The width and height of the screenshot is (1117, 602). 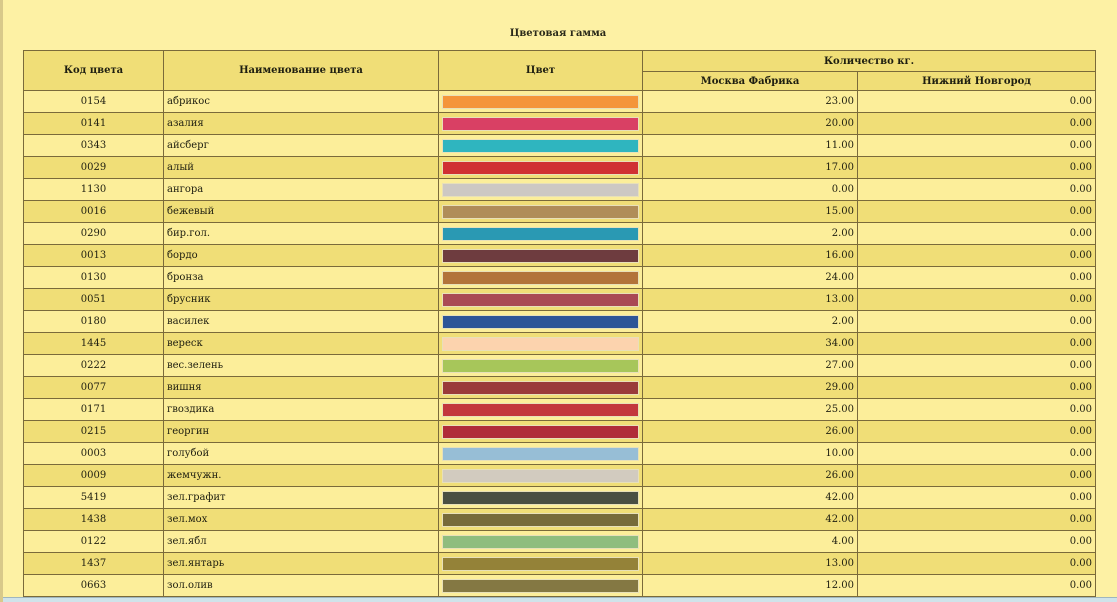 I want to click on cell-moscow-qty: 12.00, so click(x=750, y=585).